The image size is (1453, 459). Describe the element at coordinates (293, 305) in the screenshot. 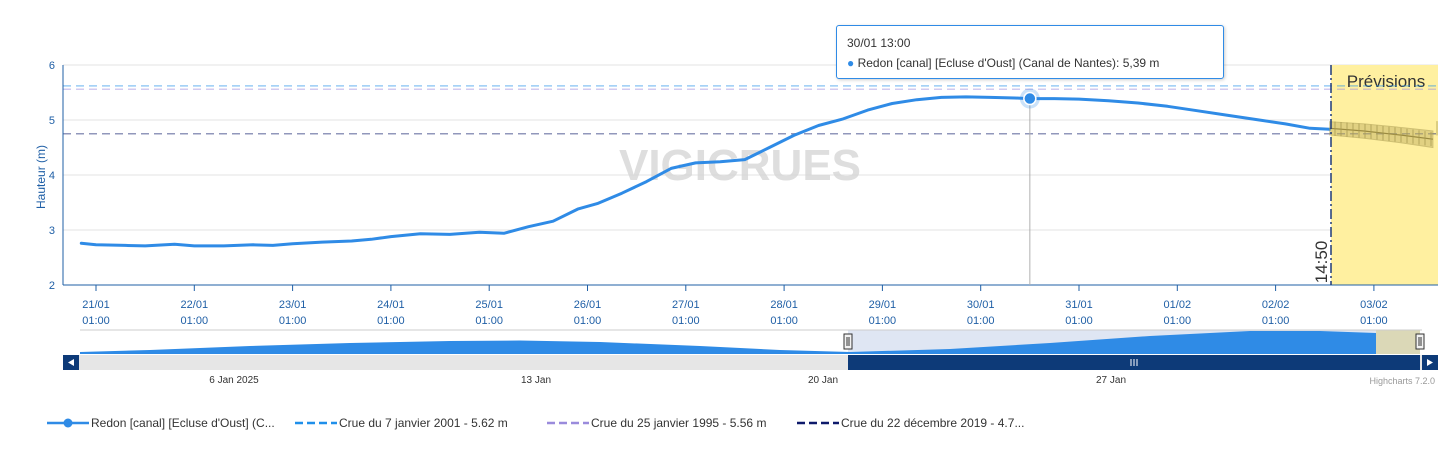

I see `x-tick-day: 23/01` at that location.